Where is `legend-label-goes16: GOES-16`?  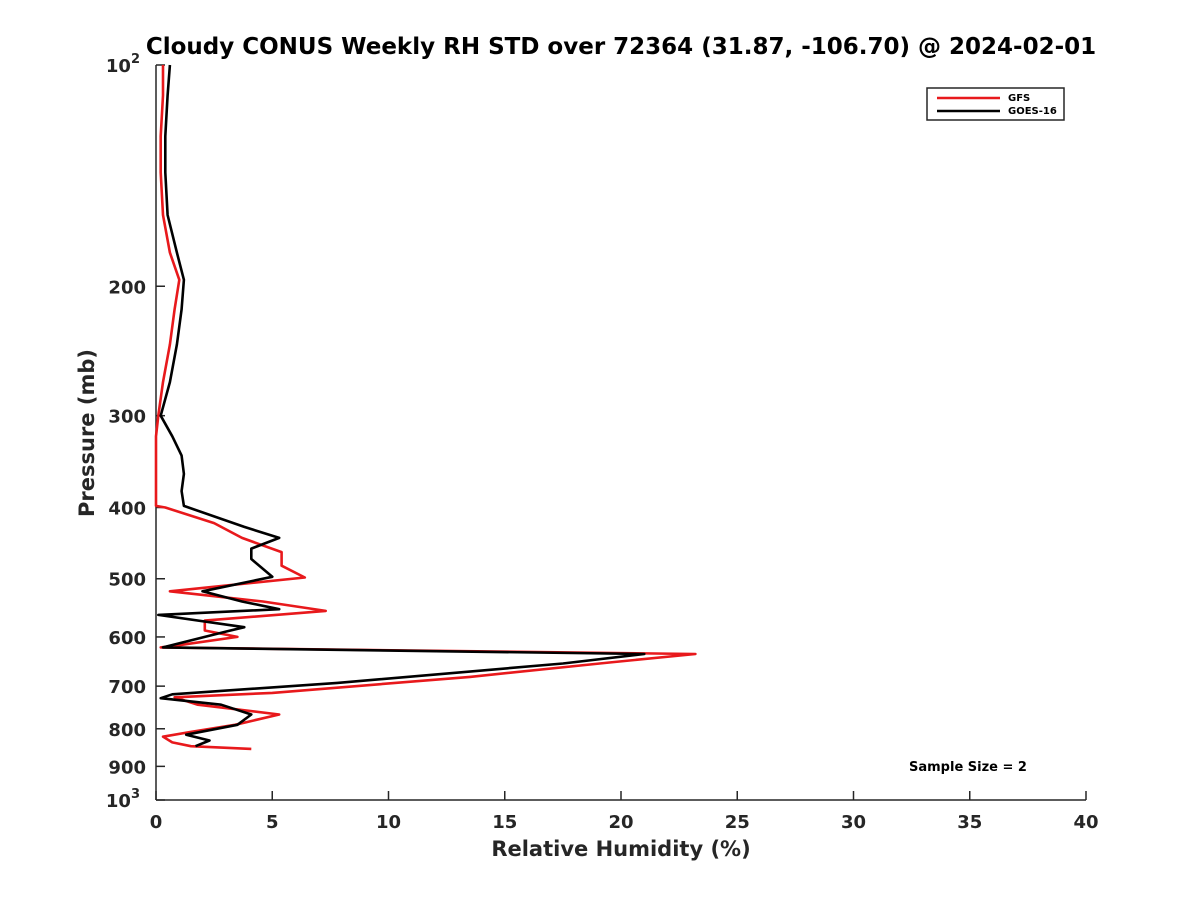 legend-label-goes16: GOES-16 is located at coordinates (1032, 111).